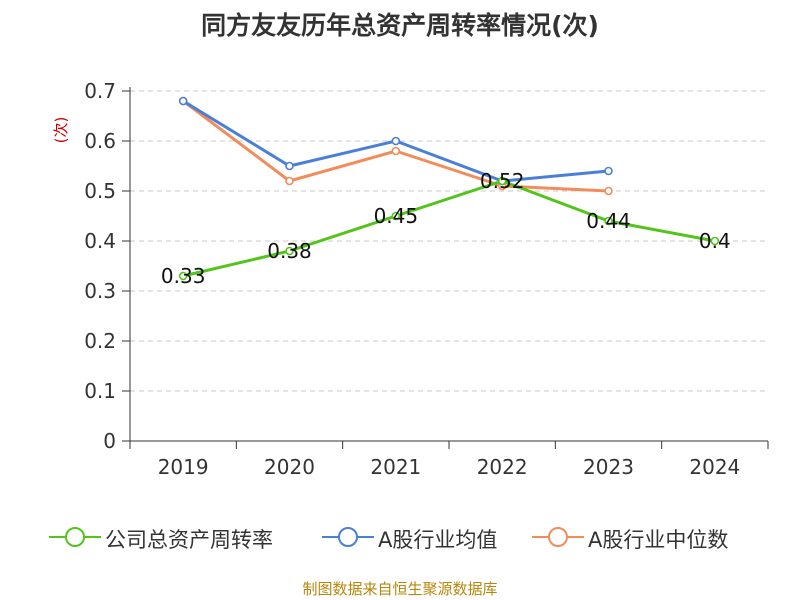 The image size is (800, 600). I want to click on x-tick-label: 2019, so click(183, 467).